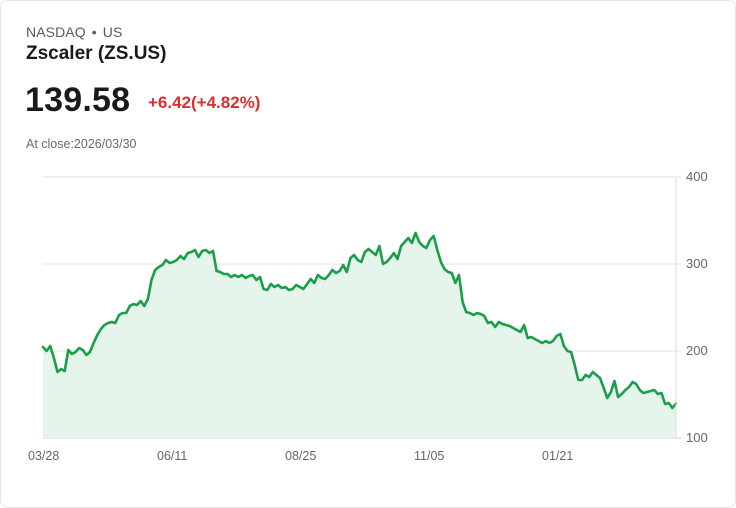  I want to click on y-tick-label: 200, so click(697, 350).